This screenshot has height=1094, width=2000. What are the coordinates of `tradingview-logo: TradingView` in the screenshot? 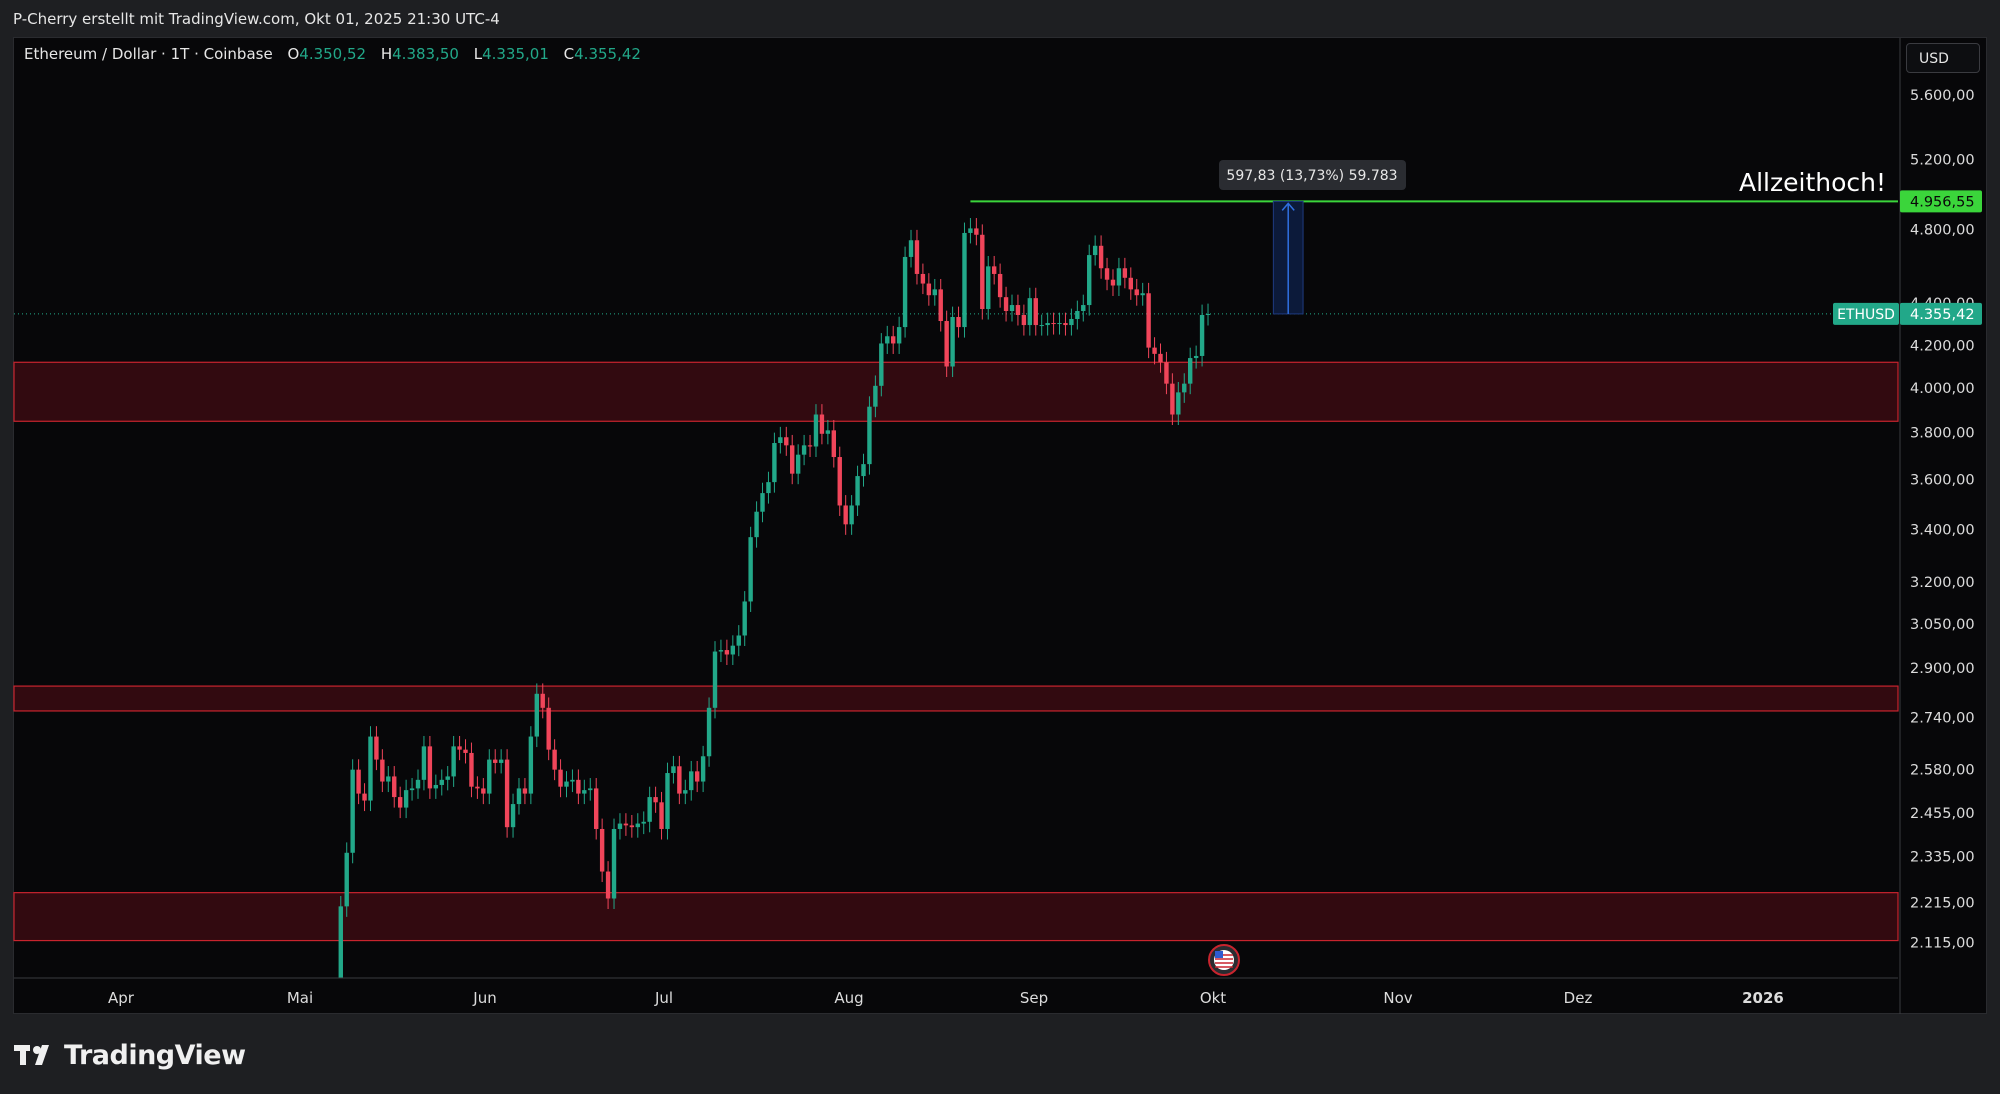 It's located at (130, 1055).